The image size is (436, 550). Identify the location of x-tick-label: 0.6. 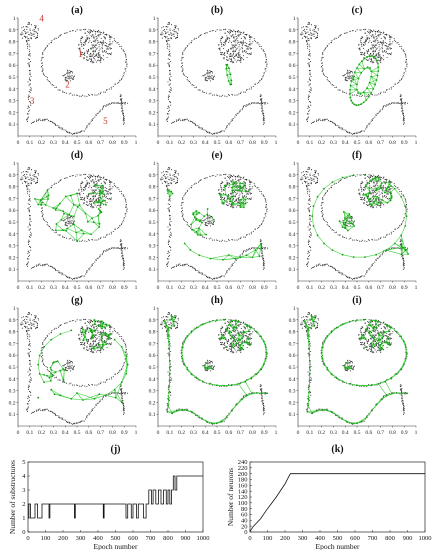
(228, 143).